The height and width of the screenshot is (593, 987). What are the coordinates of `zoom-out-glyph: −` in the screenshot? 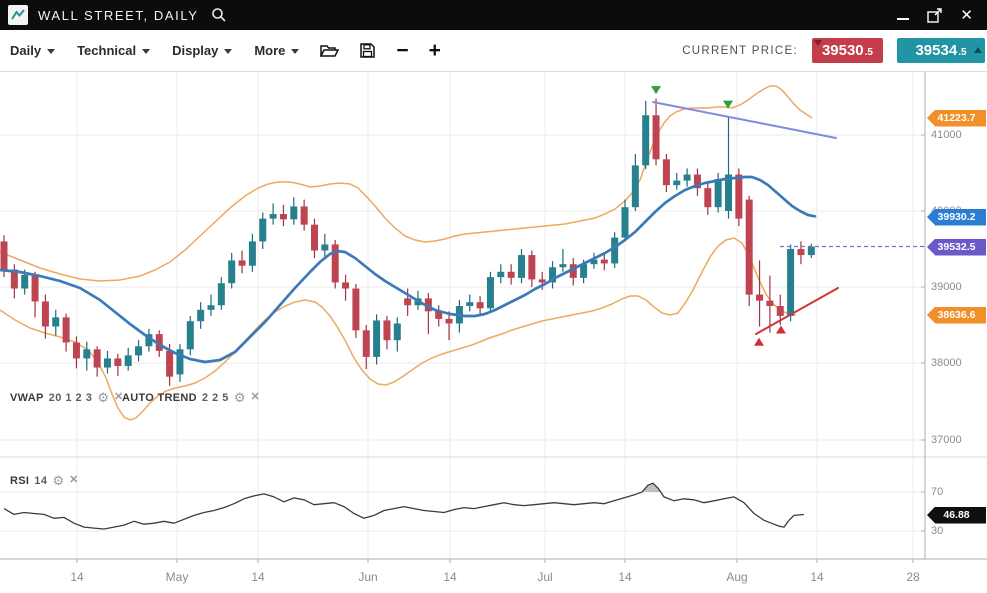 It's located at (402, 50).